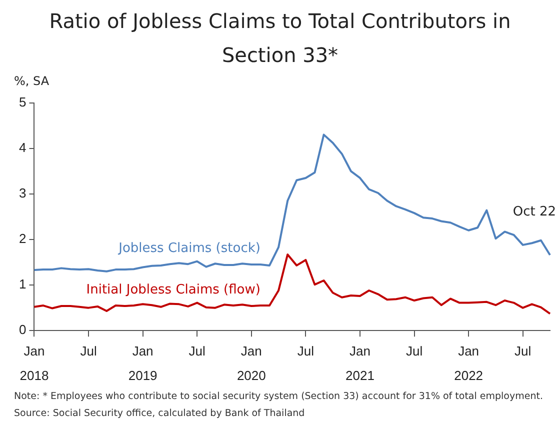 Image resolution: width=560 pixels, height=425 pixels. What do you see at coordinates (22, 193) in the screenshot?
I see `y-tick-label: 3` at bounding box center [22, 193].